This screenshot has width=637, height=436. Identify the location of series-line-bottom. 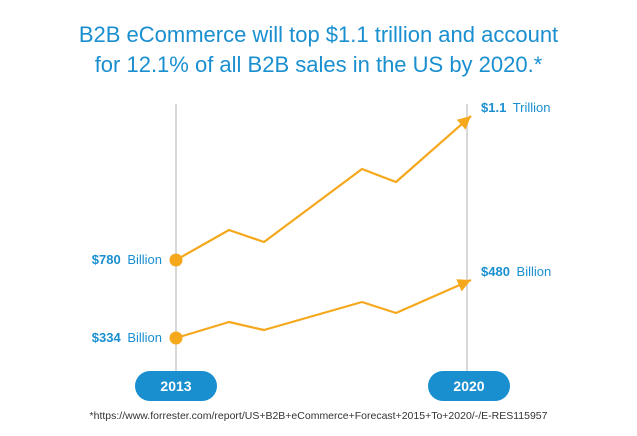
(323, 309).